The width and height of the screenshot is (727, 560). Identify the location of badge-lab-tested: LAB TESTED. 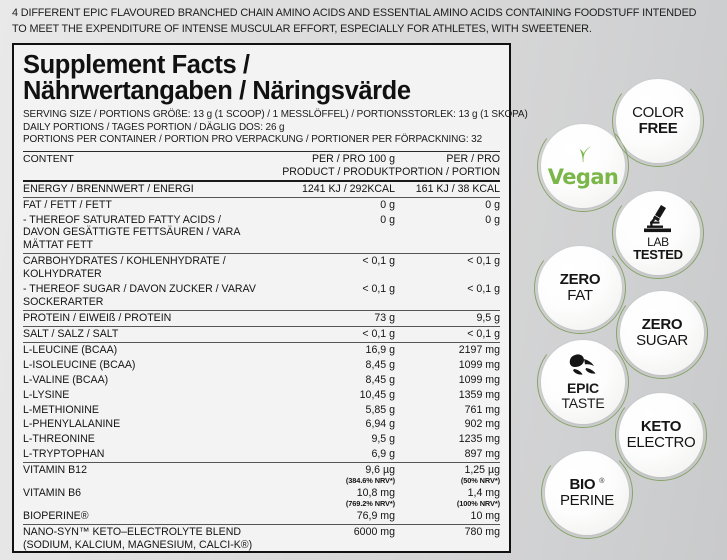
(658, 233).